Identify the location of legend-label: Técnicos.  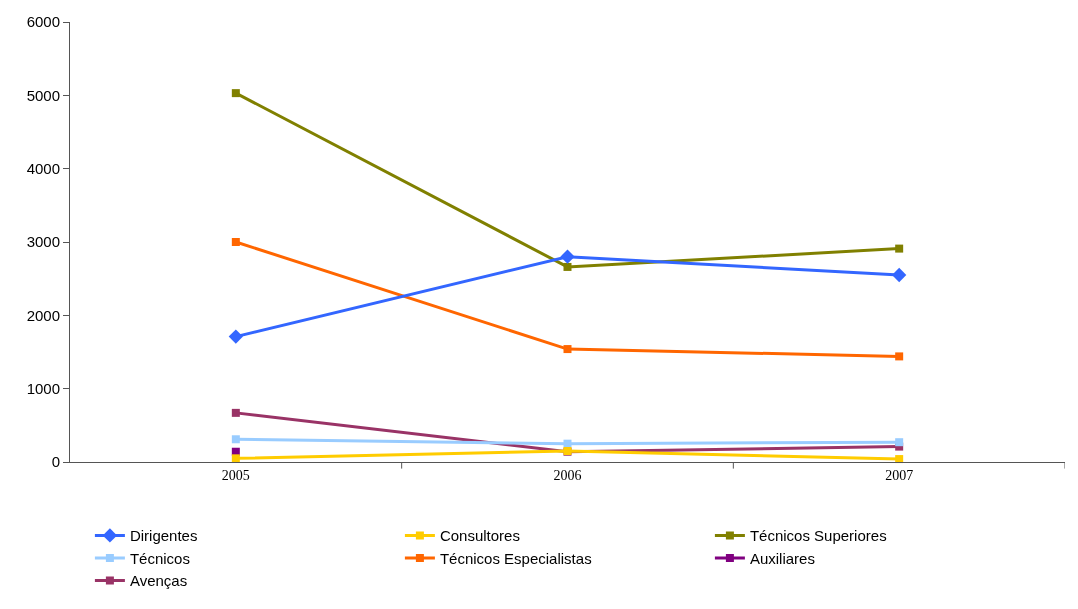
(159, 558).